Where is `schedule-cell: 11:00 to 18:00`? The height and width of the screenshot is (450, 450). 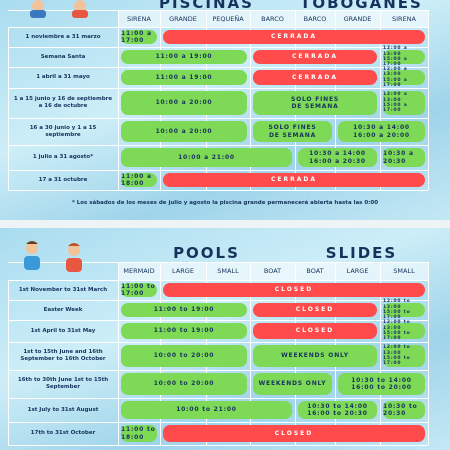
schedule-cell: 11:00 to 18:00 is located at coordinates (139, 433).